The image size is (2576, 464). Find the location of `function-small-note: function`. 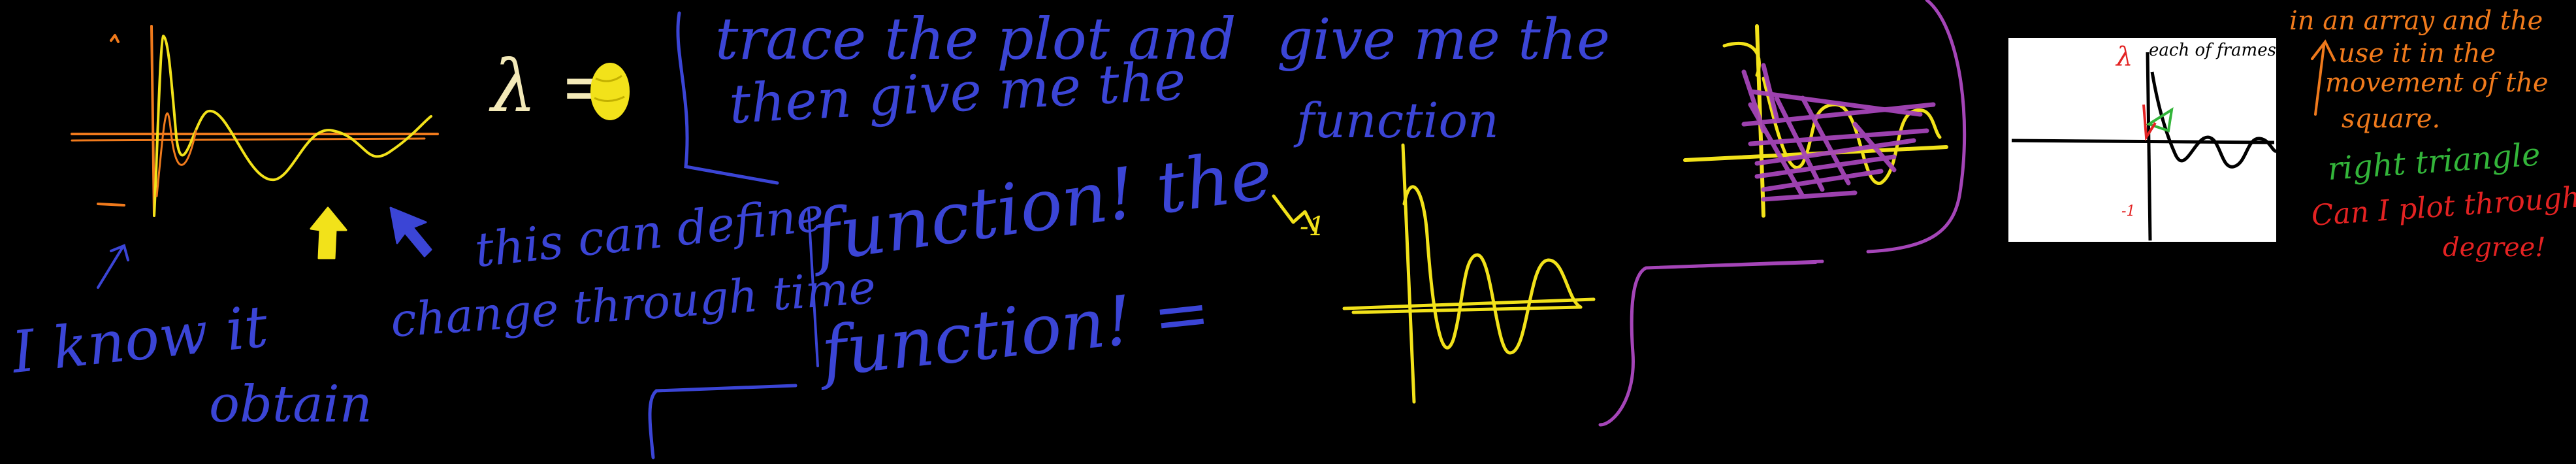

function-small-note: function is located at coordinates (1396, 121).